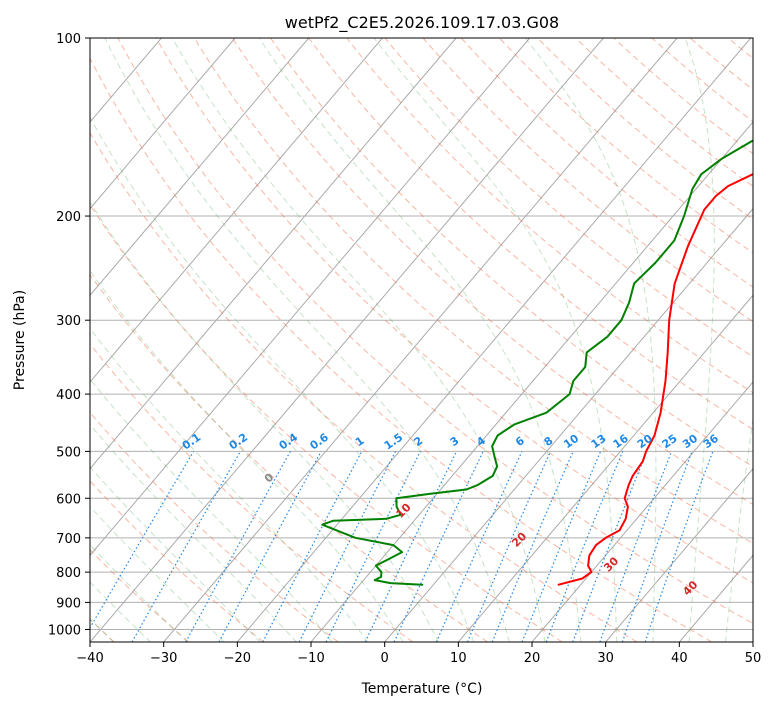 Image resolution: width=775 pixels, height=708 pixels. I want to click on temperature-profile-line, so click(655, 379).